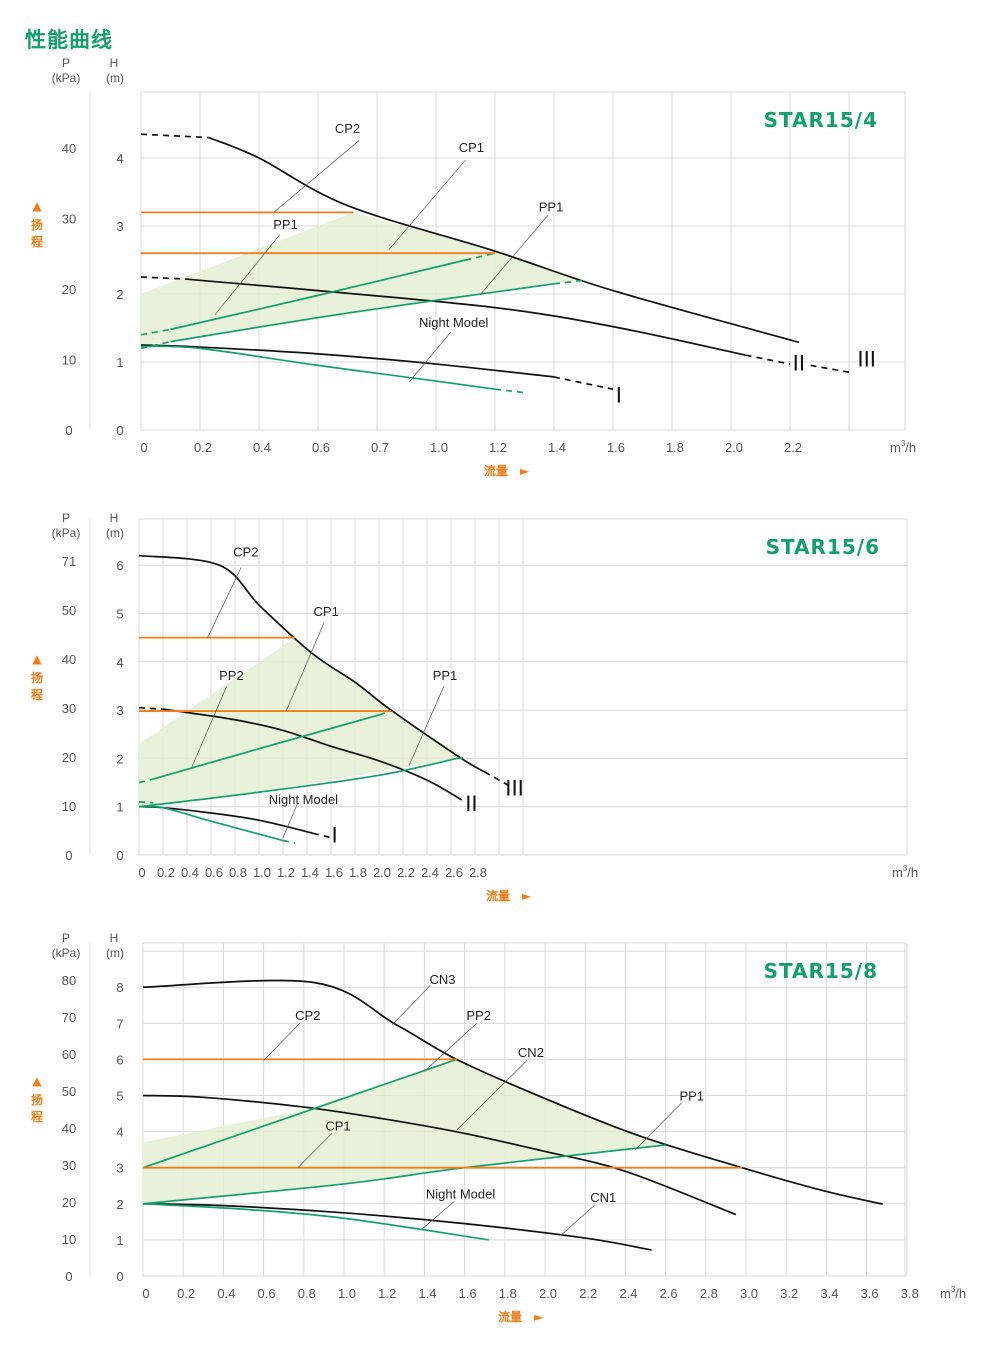  Describe the element at coordinates (442, 979) in the screenshot. I see `curve-label: CN3` at that location.